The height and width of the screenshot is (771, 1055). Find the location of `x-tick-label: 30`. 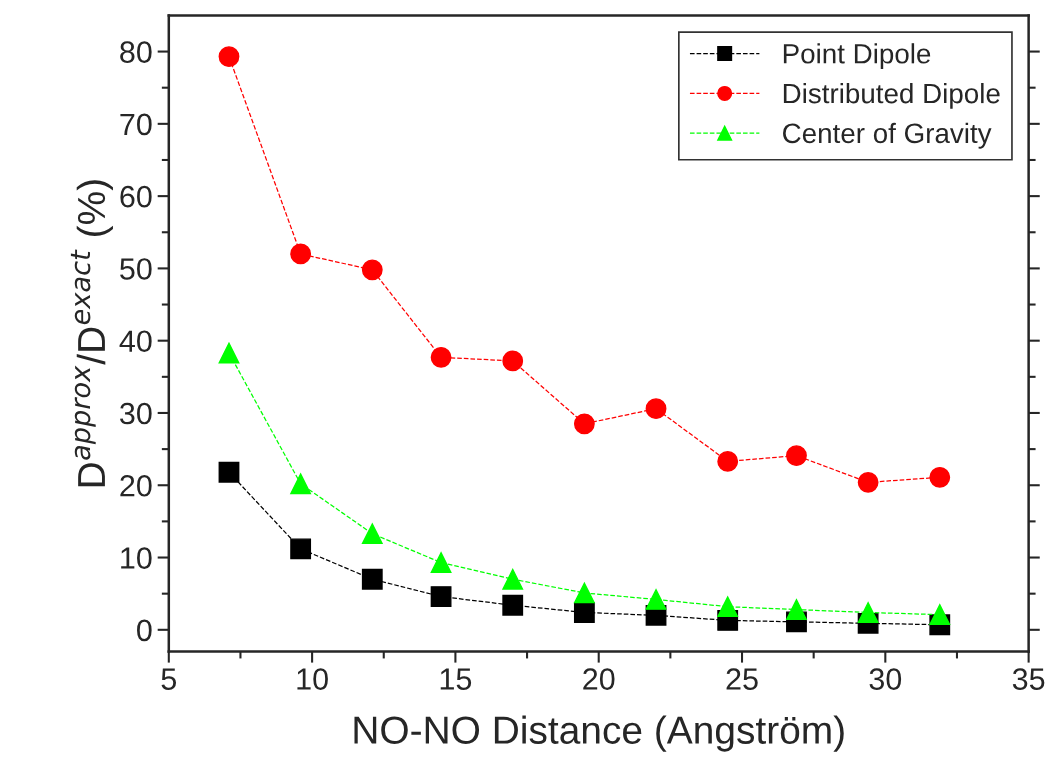

x-tick-label: 30 is located at coordinates (885, 679).